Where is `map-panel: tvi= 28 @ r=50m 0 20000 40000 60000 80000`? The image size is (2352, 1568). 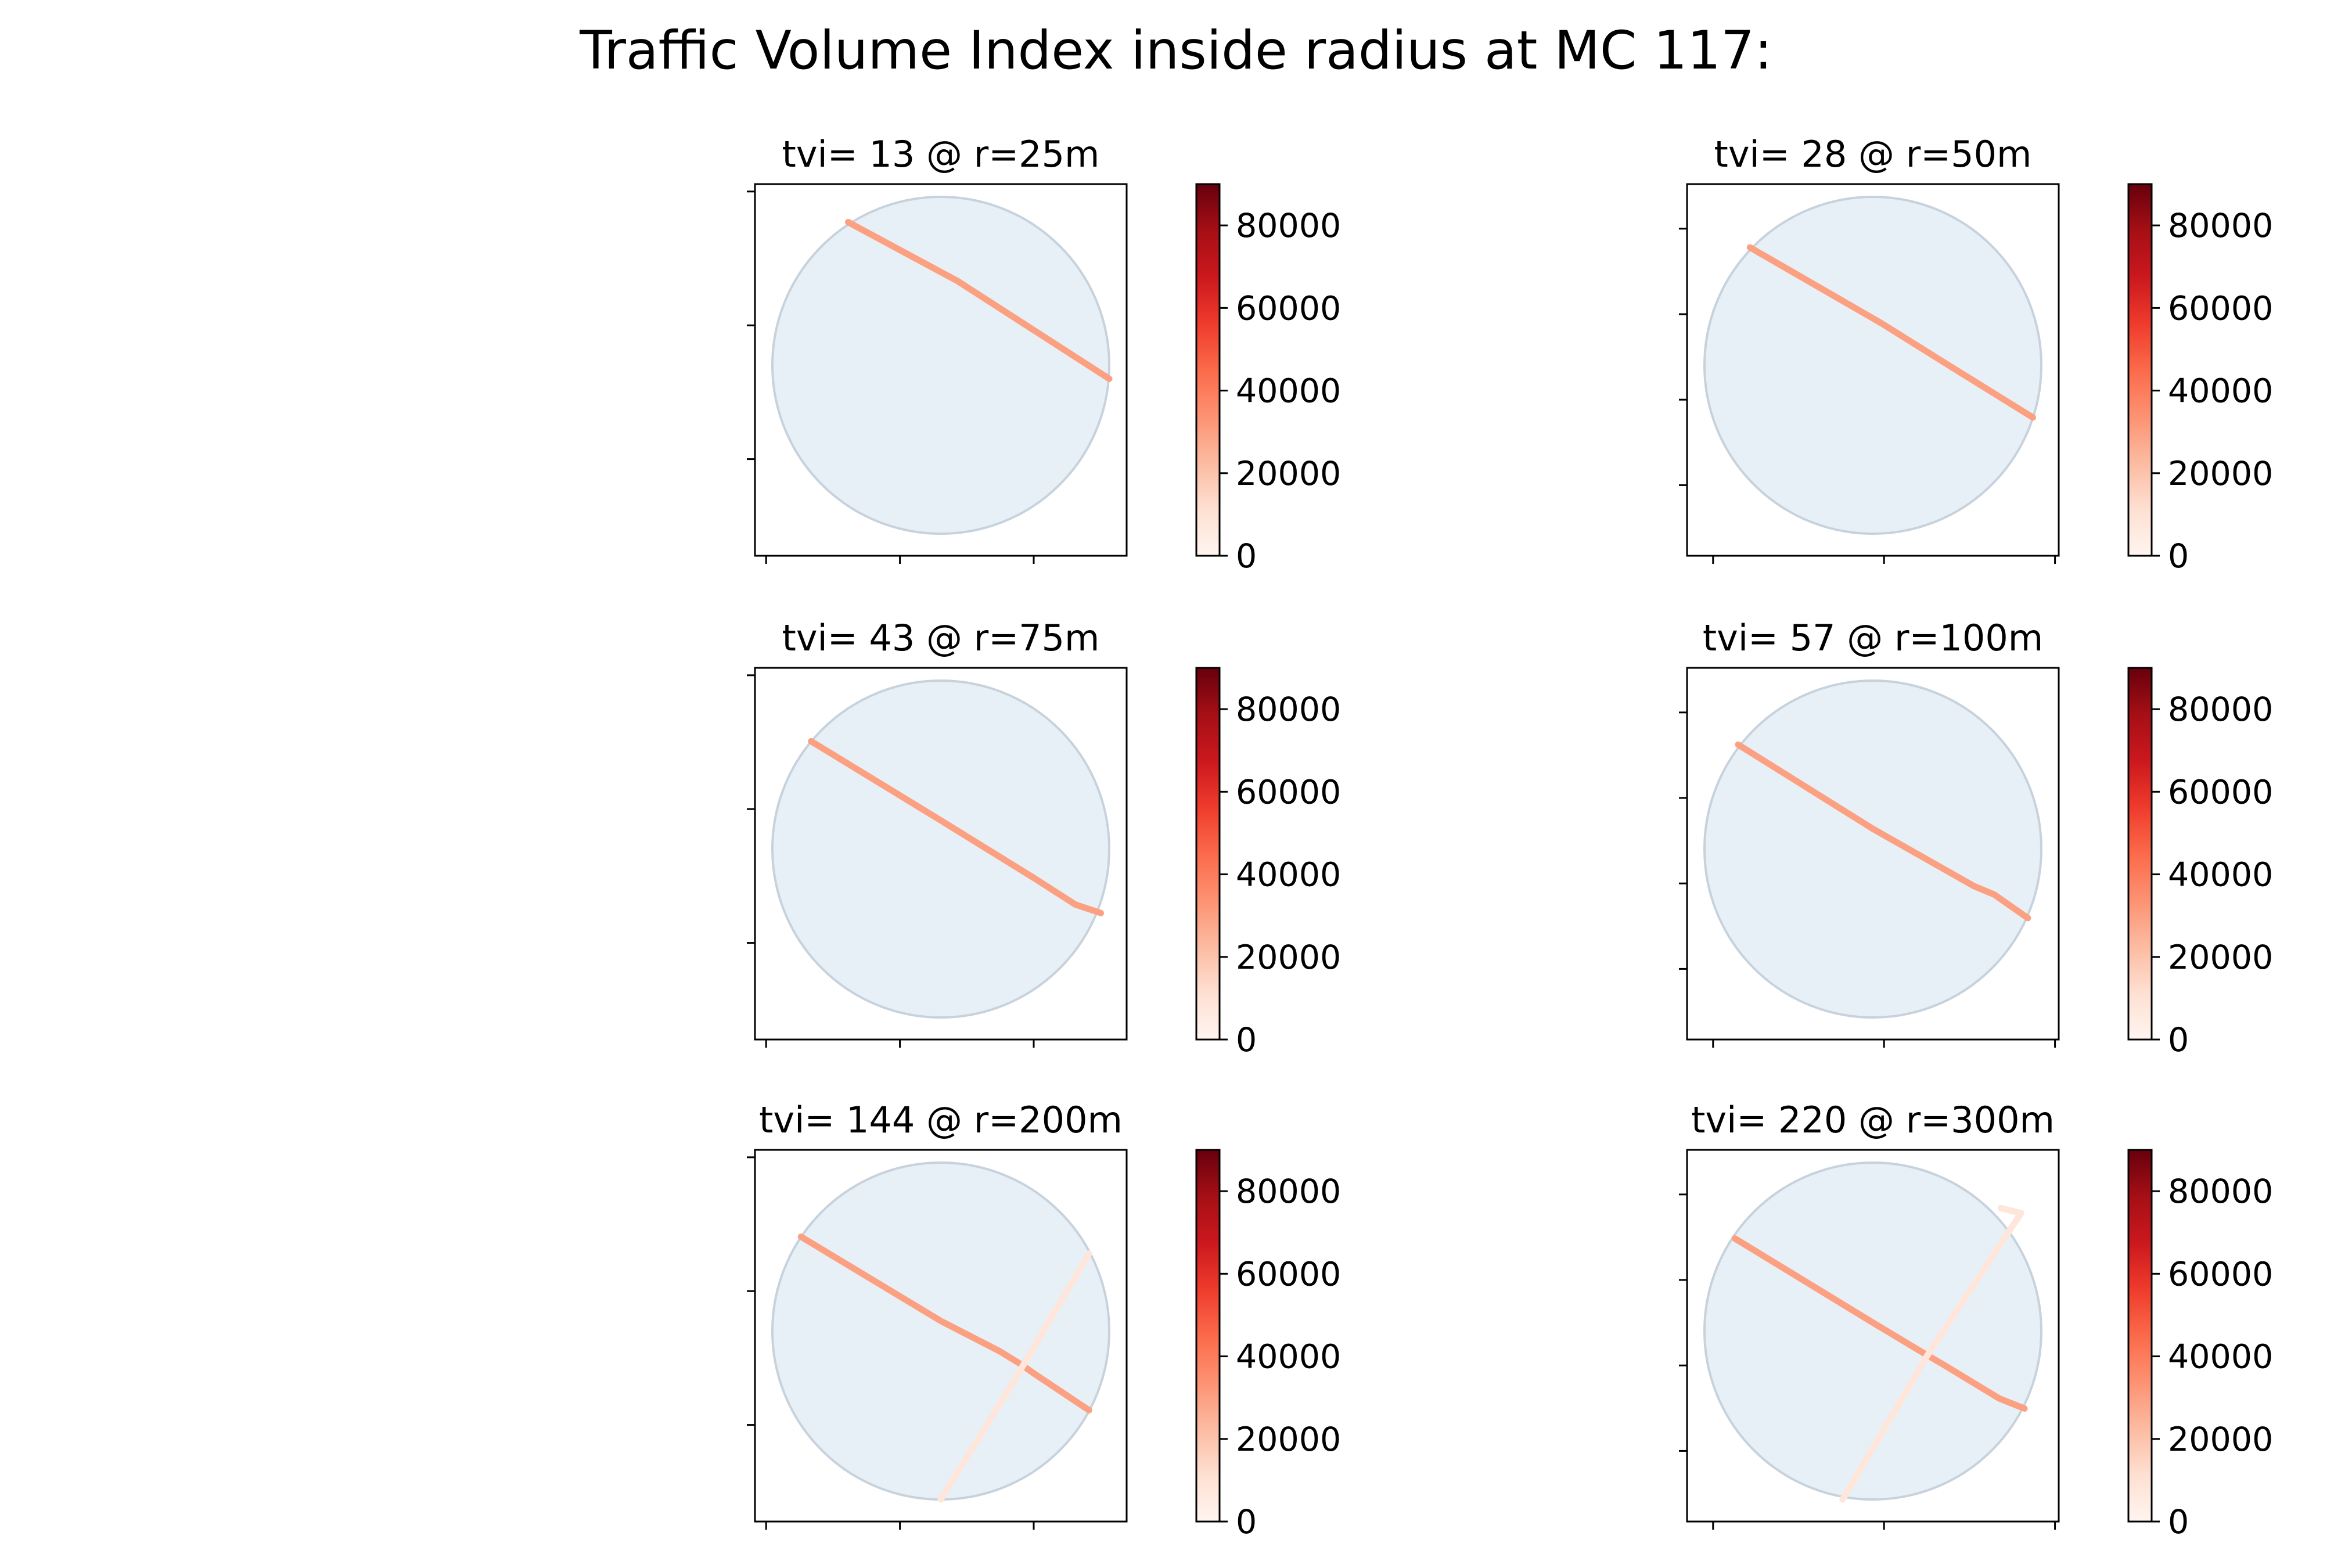 map-panel: tvi= 28 @ r=50m 0 20000 40000 60000 80000 is located at coordinates (1976, 354).